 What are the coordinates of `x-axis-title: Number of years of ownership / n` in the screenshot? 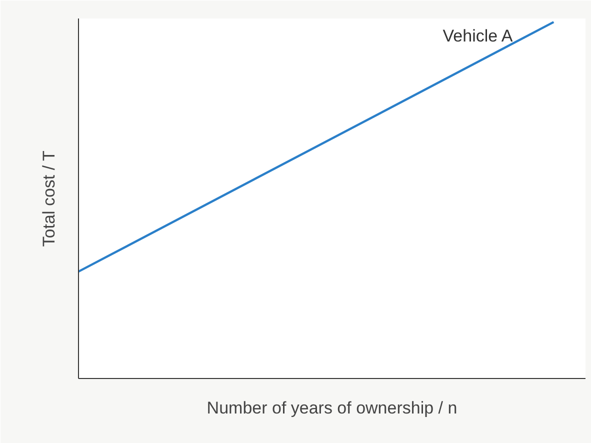 It's located at (332, 408).